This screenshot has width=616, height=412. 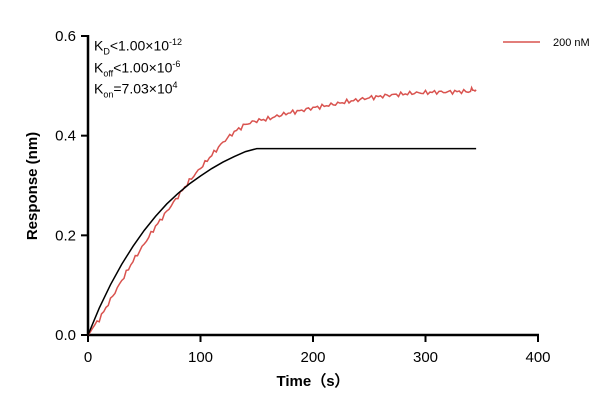 I want to click on annotation-koff: Koff<1.00×10-6, so click(x=137, y=69).